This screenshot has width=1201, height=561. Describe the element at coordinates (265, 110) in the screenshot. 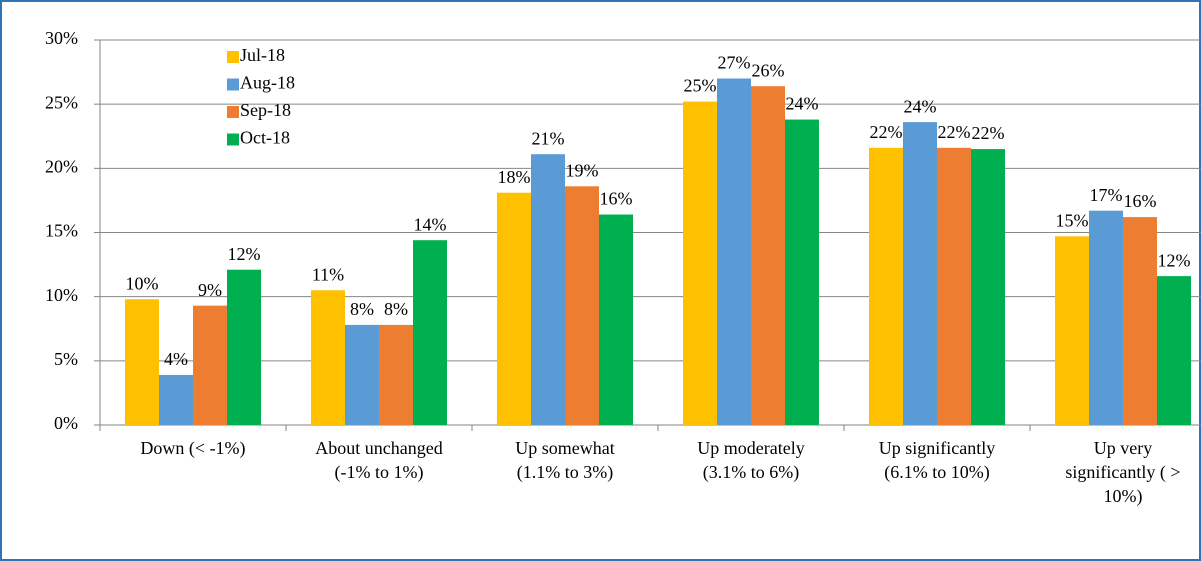

I see `legend-label: Sep-18` at that location.